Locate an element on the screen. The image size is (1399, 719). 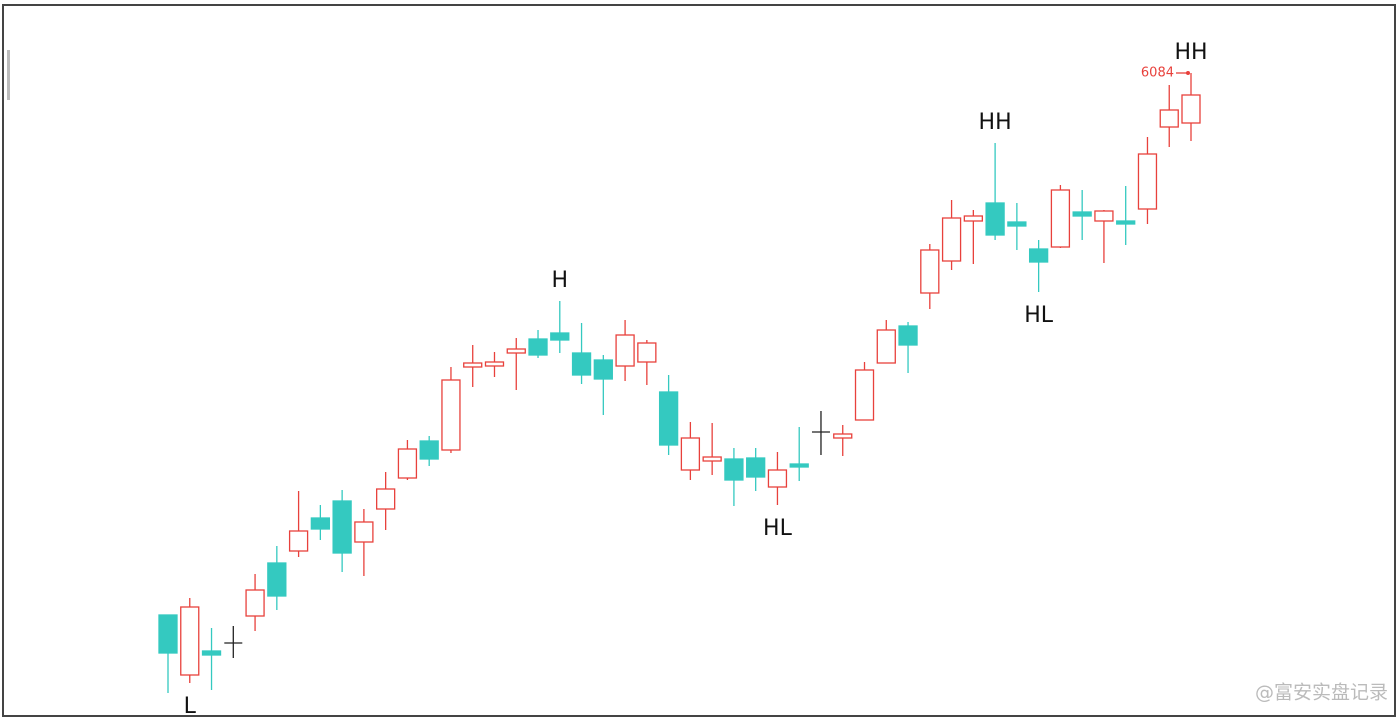
watermark: @富安实盘记录 is located at coordinates (1321, 693).